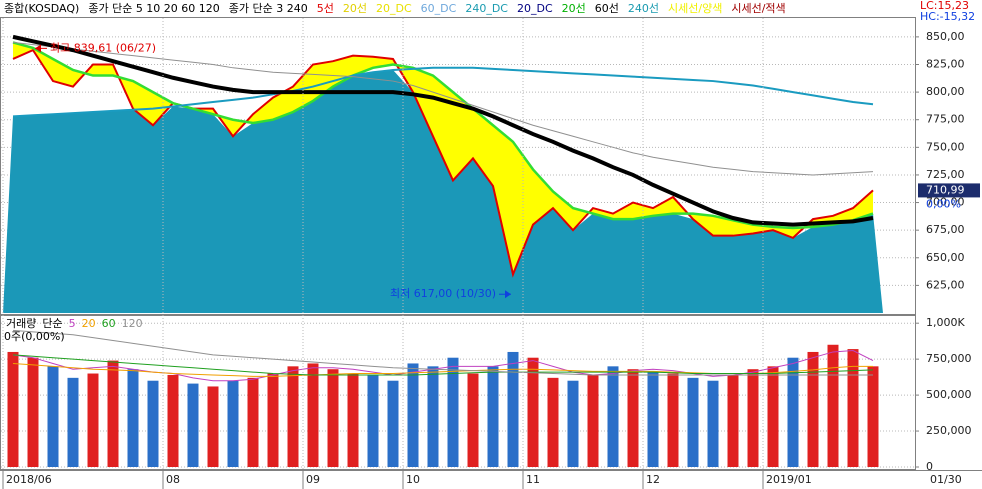  I want to click on y-tick-label: 775,00, so click(945, 119).